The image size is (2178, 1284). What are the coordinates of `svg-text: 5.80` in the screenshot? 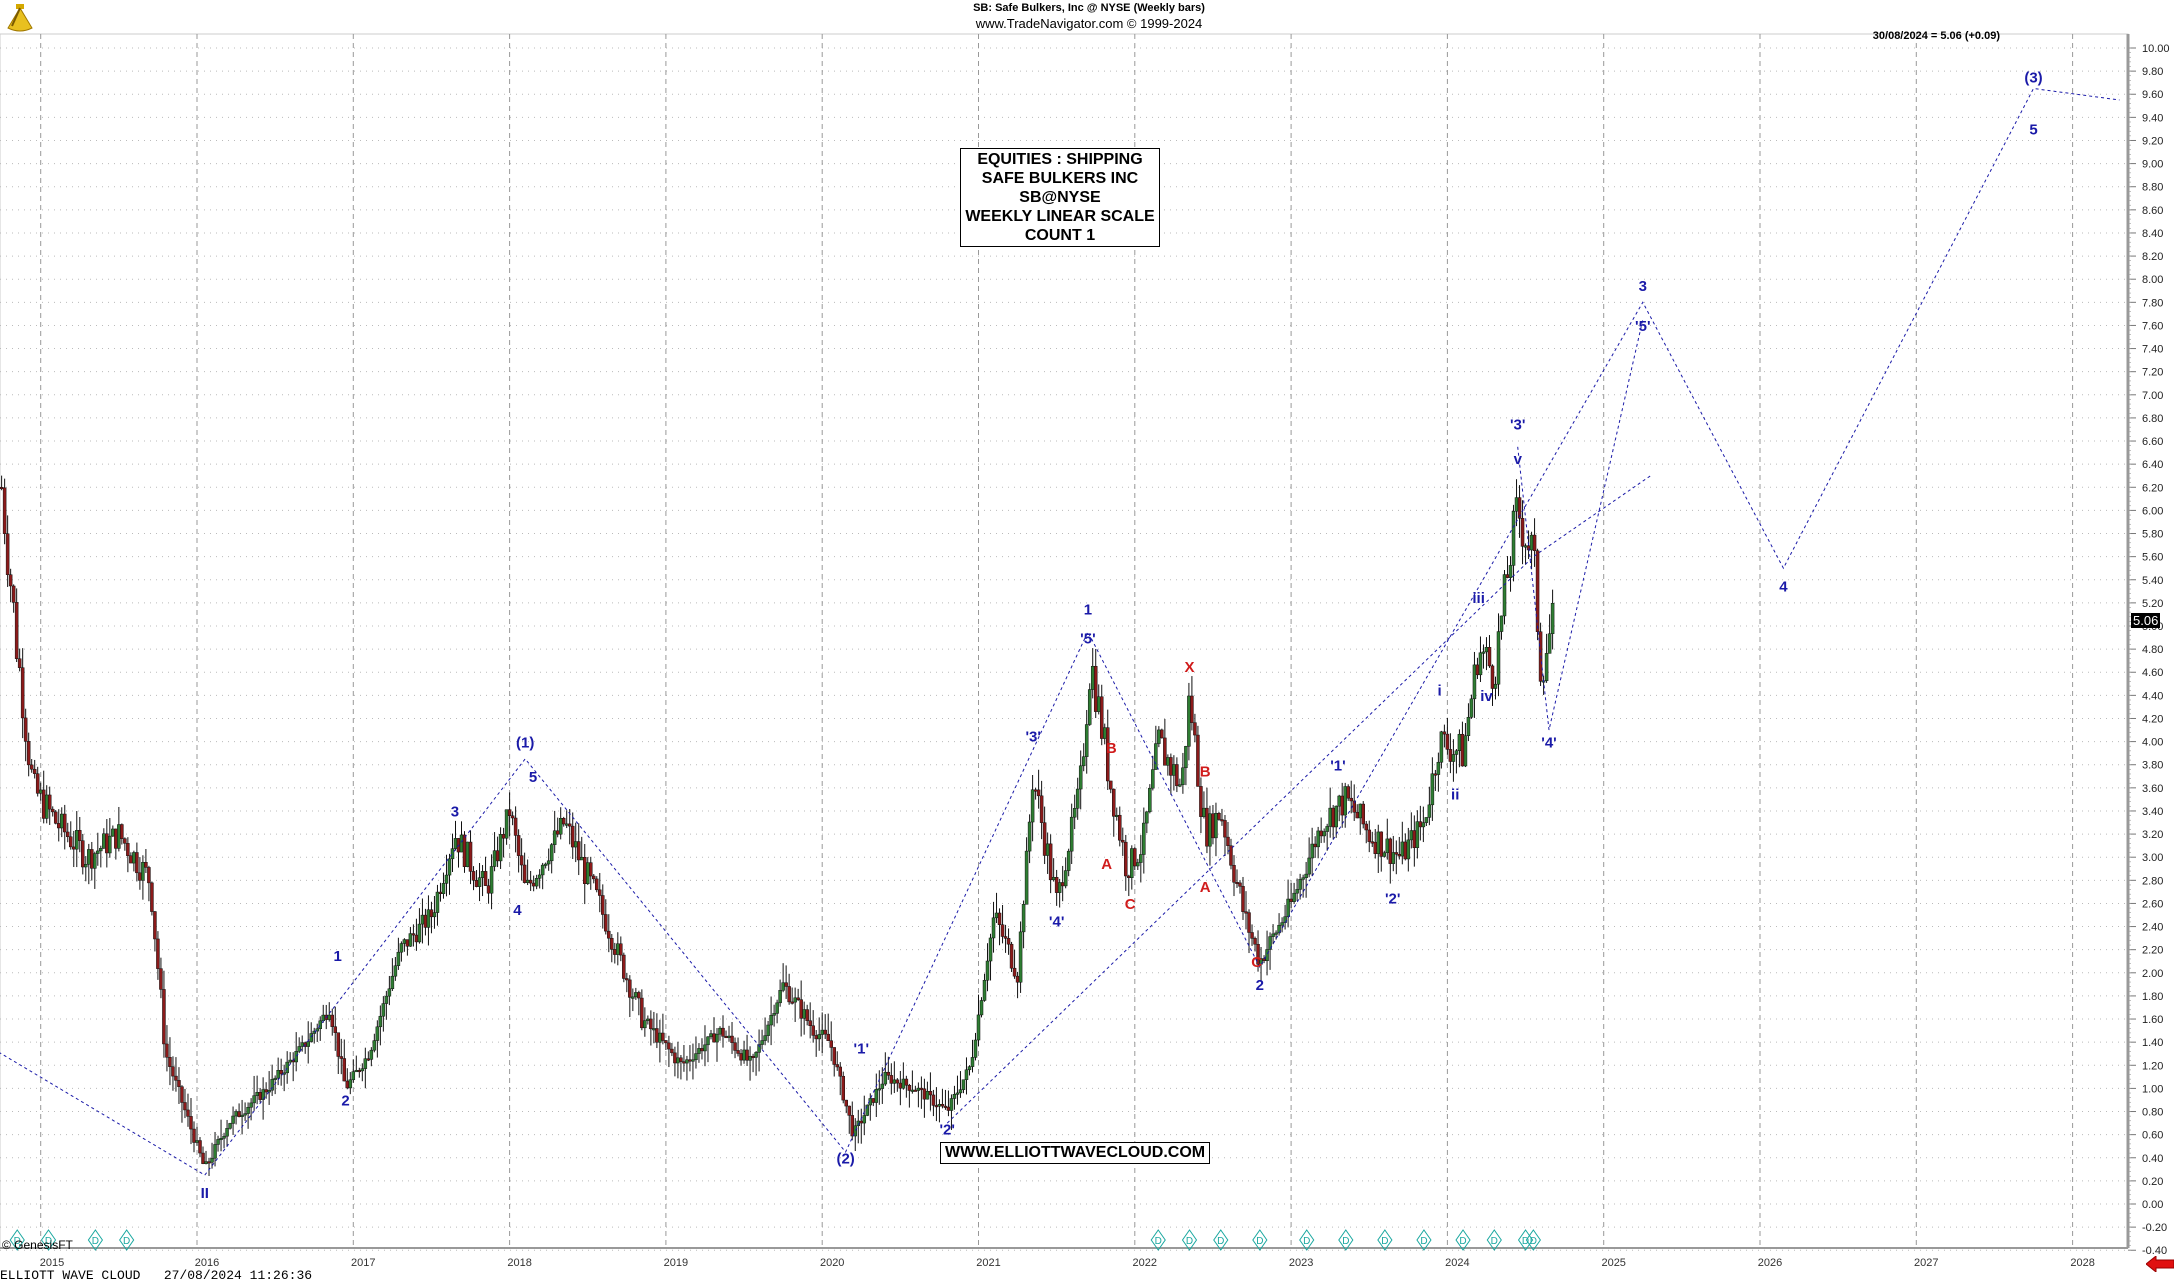 It's located at (2152, 535).